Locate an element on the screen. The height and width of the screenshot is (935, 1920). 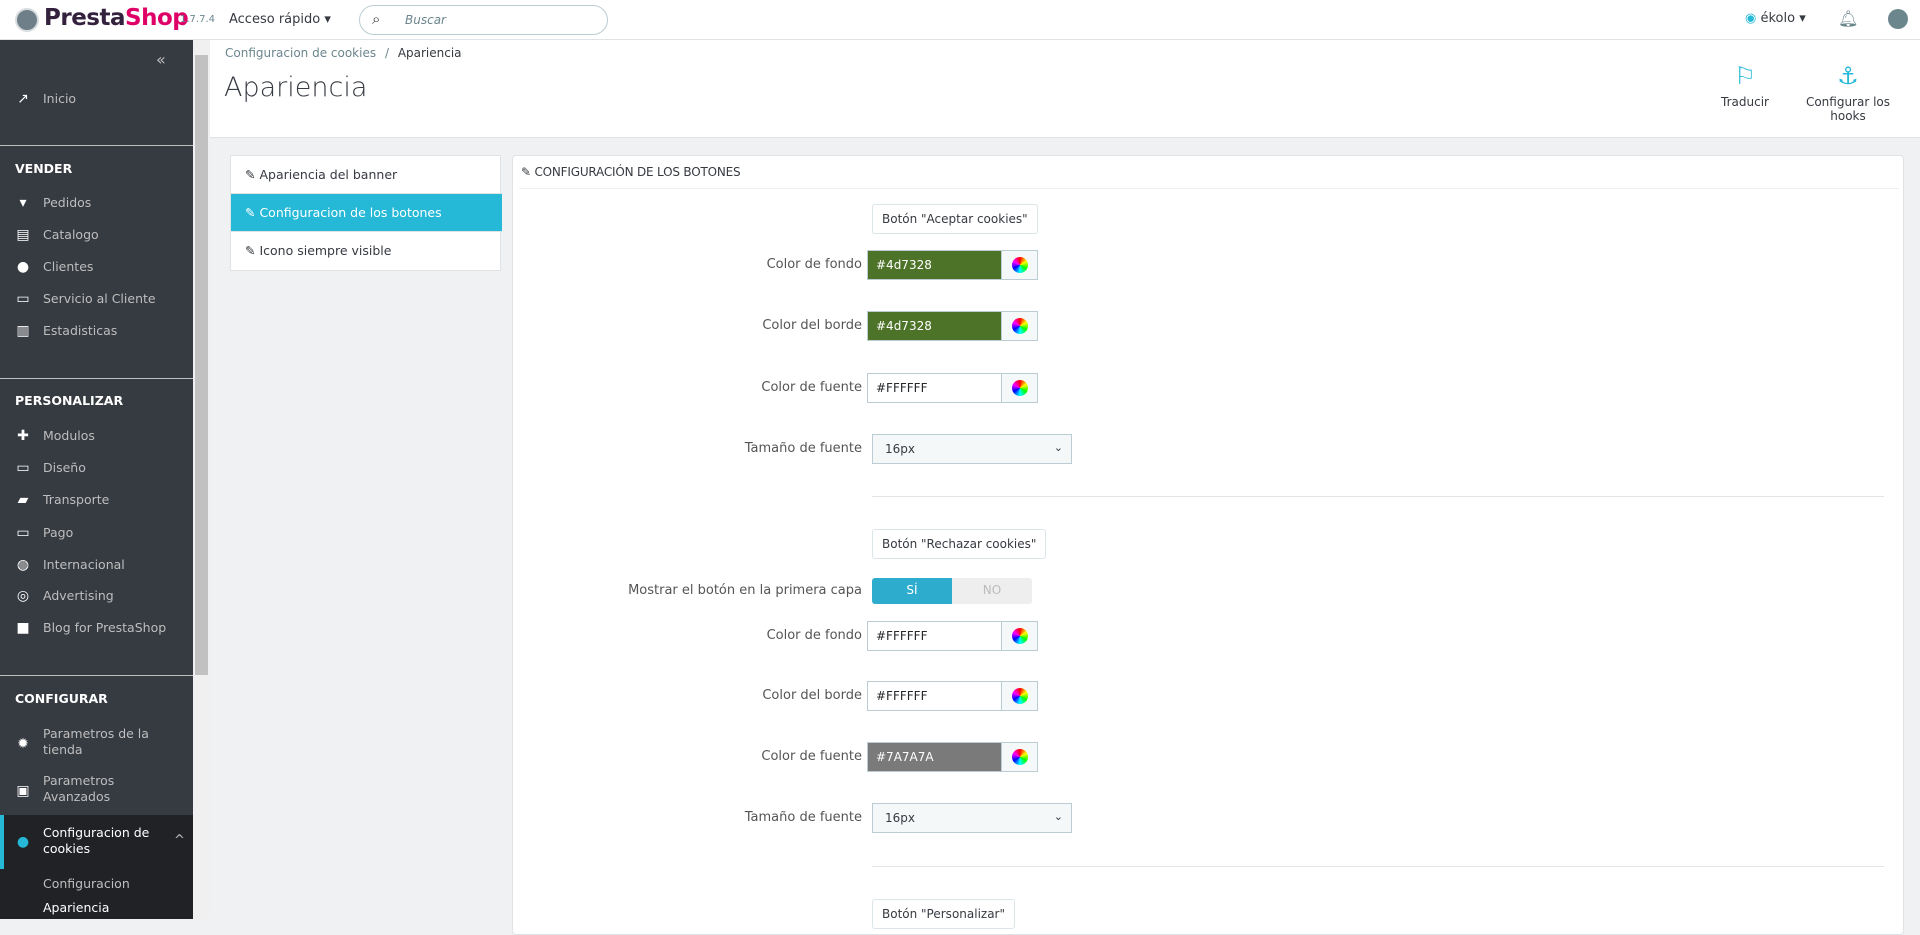
submenu: Configuracion Apariencia is located at coordinates (96, 894).